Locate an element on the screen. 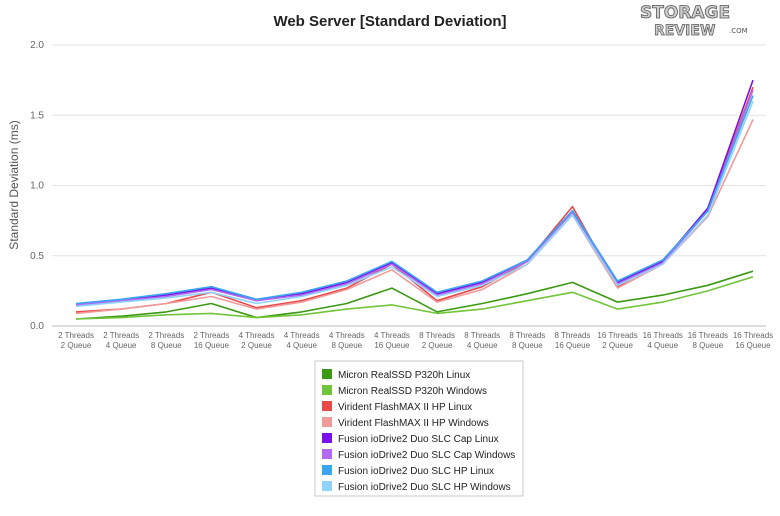 The height and width of the screenshot is (516, 780). y-tick-label: 0.5 is located at coordinates (37, 256).